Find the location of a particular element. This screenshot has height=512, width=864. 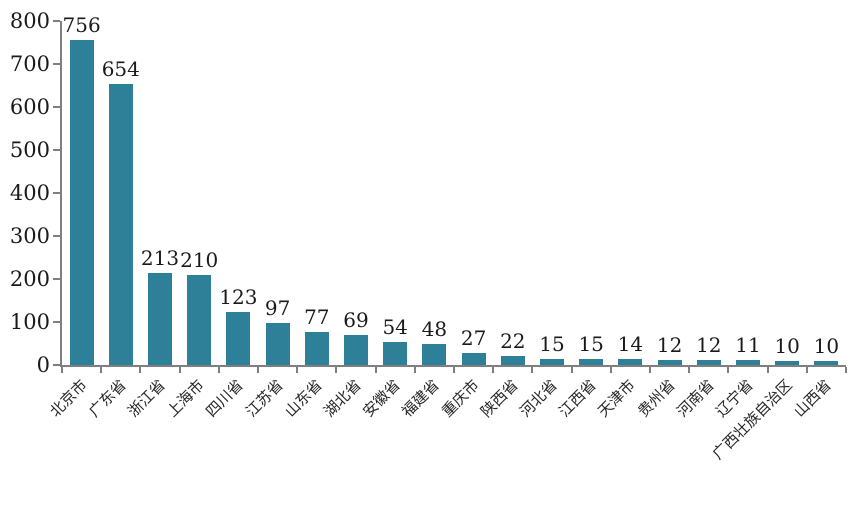

bar-value-label: 210 is located at coordinates (199, 259).